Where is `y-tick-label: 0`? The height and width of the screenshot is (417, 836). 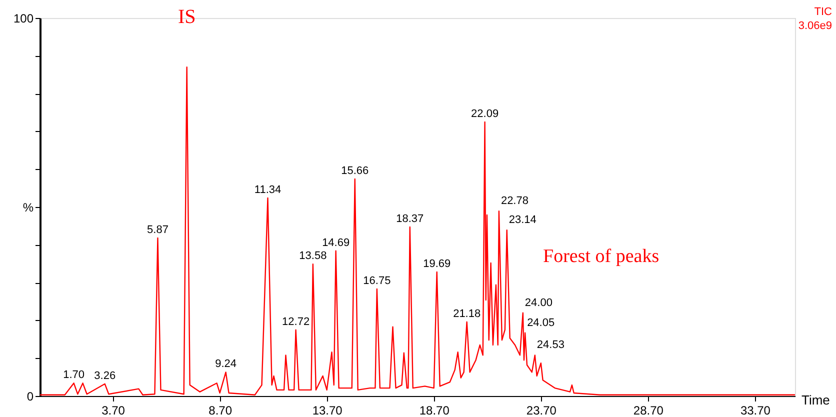 y-tick-label: 0 is located at coordinates (30, 397).